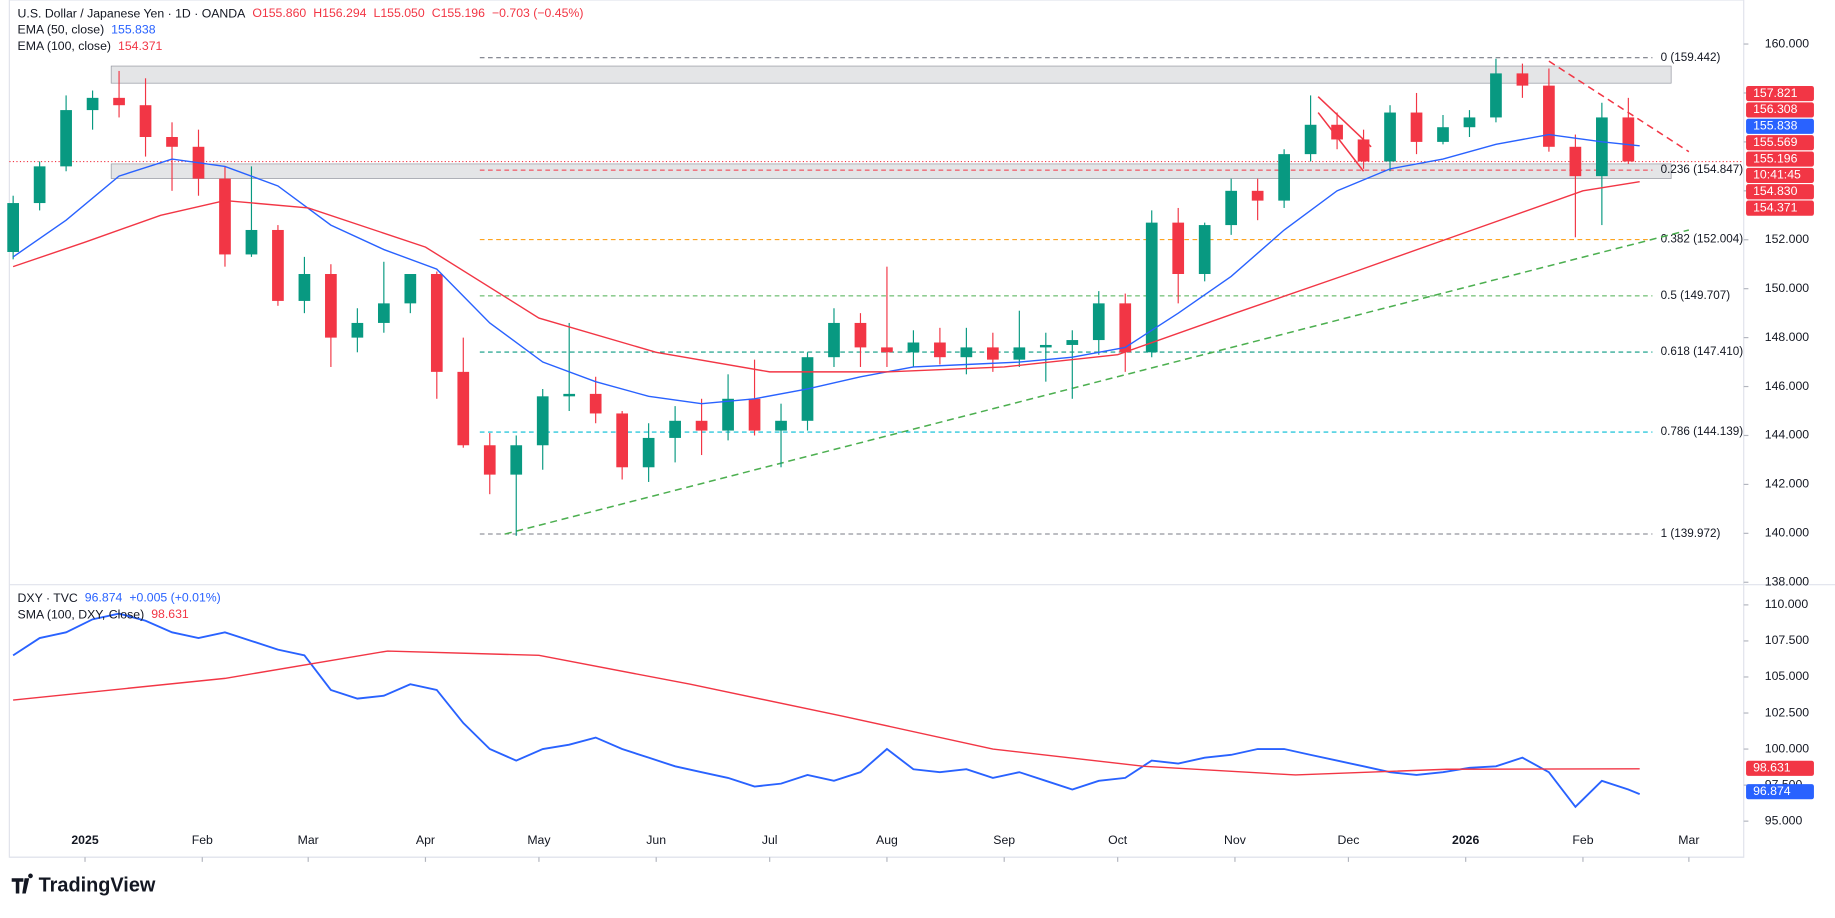 This screenshot has height=918, width=1835. I want to click on x-tick-label: Nov, so click(1235, 840).